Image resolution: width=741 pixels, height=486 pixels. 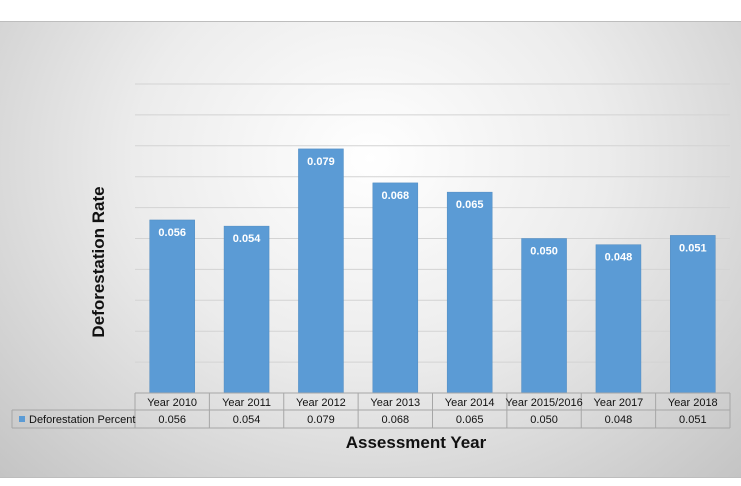 I want to click on table-cell: 0.068, so click(x=396, y=420).